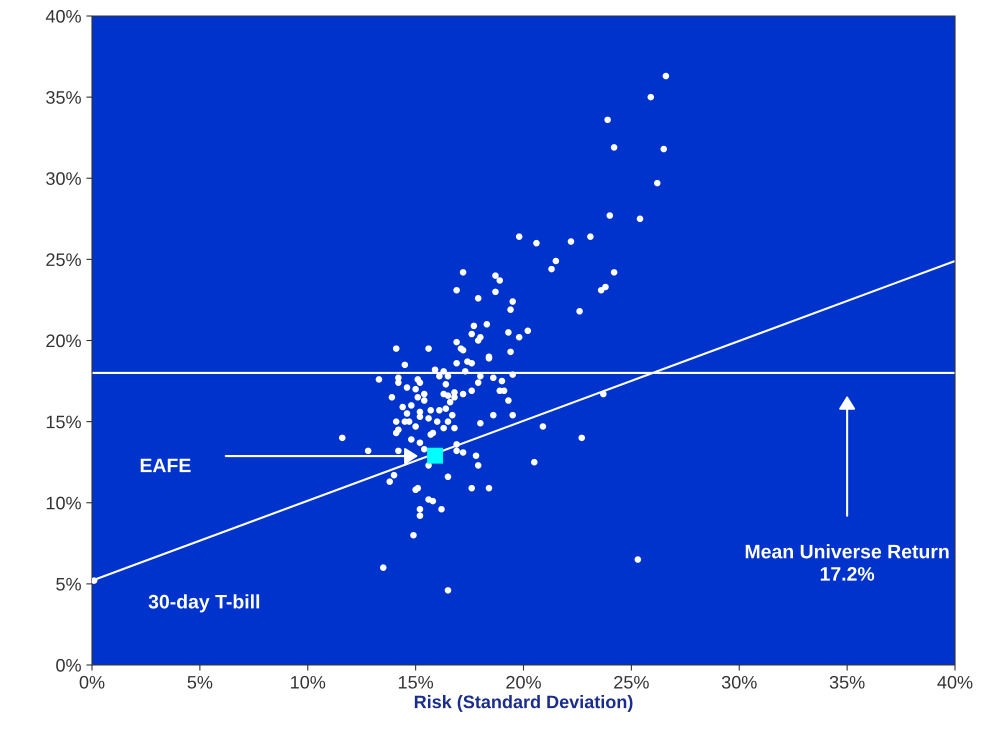 The width and height of the screenshot is (982, 738). What do you see at coordinates (308, 682) in the screenshot?
I see `x-tick-label: 10%` at bounding box center [308, 682].